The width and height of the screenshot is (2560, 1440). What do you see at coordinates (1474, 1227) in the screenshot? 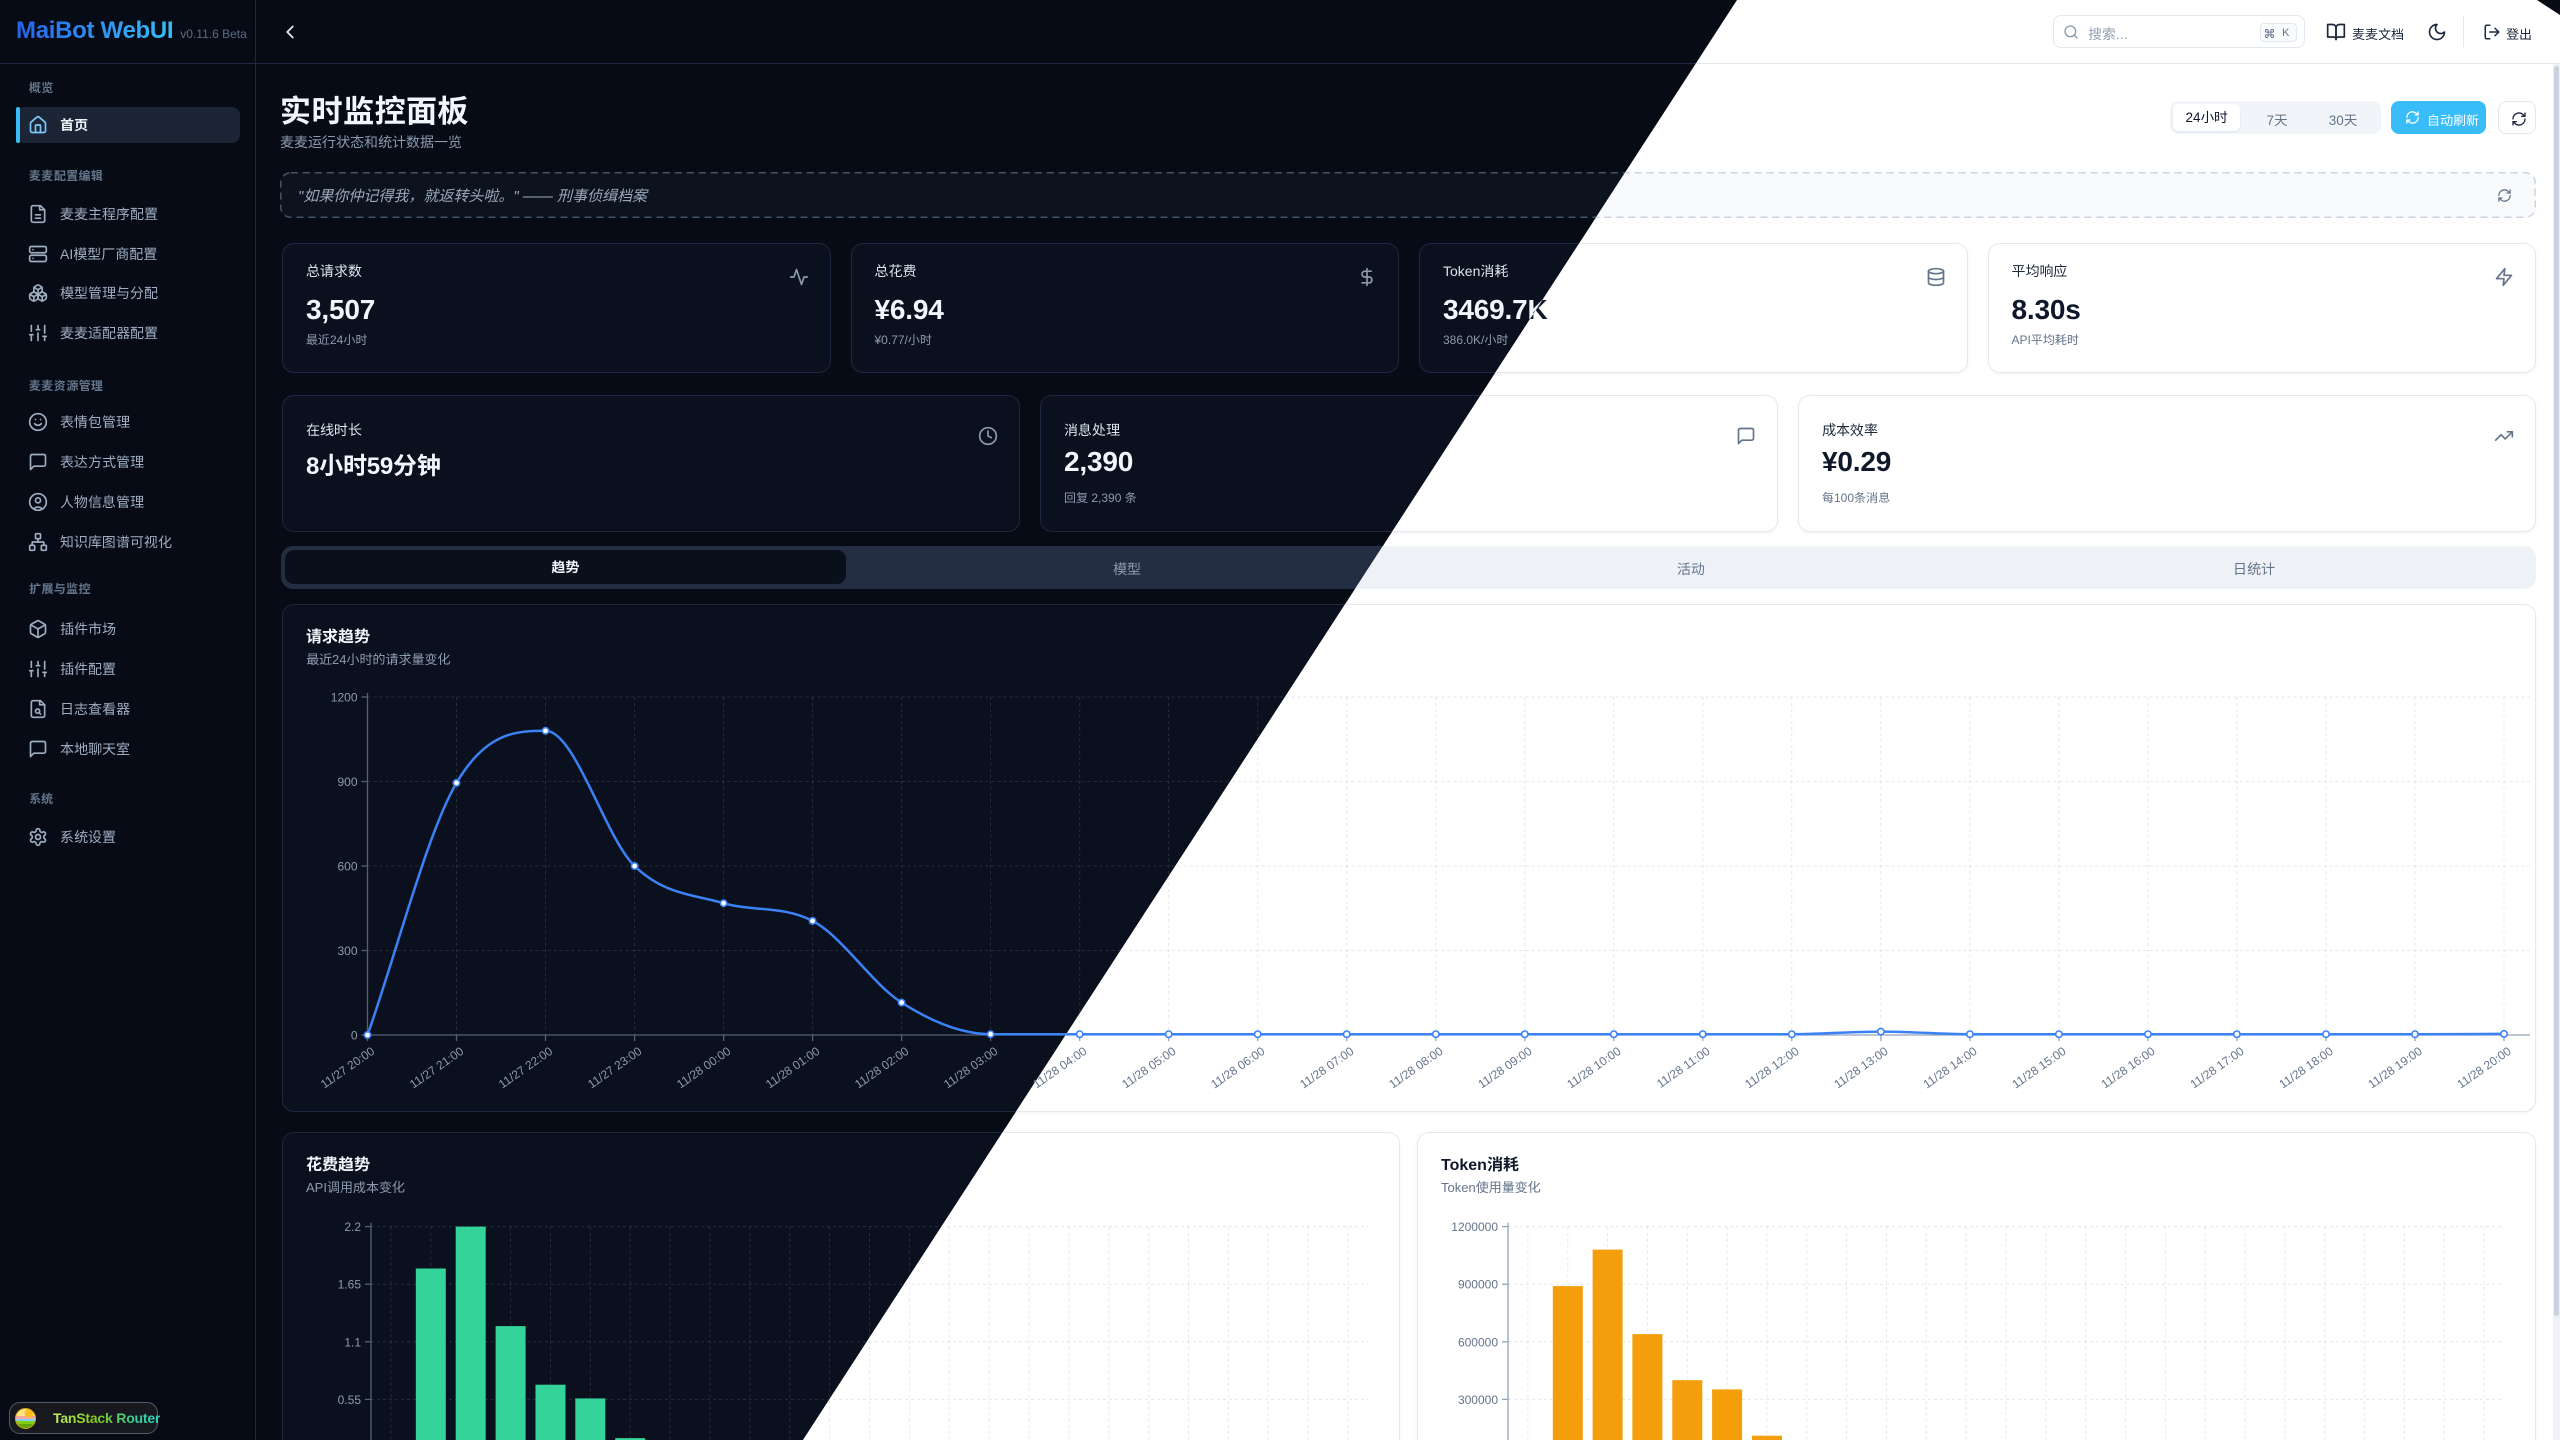
I see `svg-text: 1200000` at bounding box center [1474, 1227].